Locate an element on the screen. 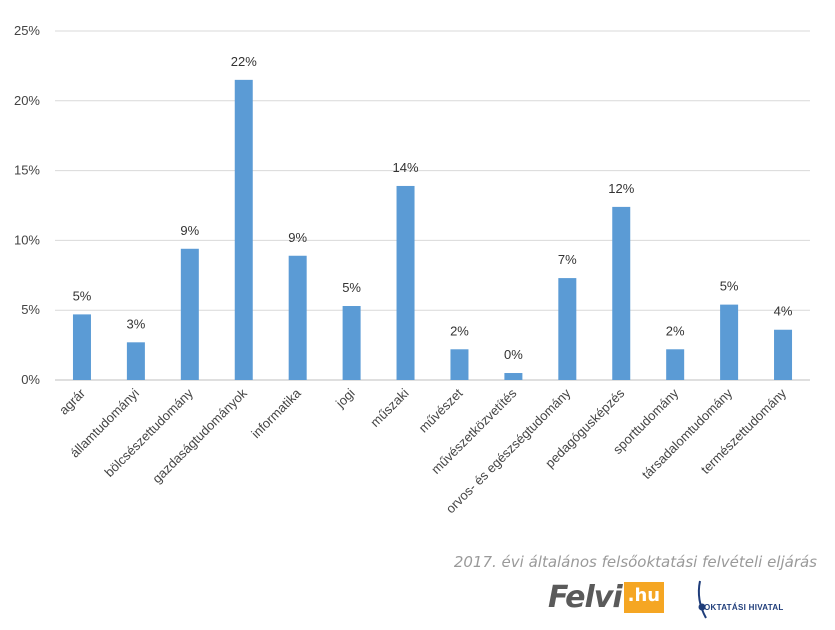  data-label: 4% is located at coordinates (783, 311).